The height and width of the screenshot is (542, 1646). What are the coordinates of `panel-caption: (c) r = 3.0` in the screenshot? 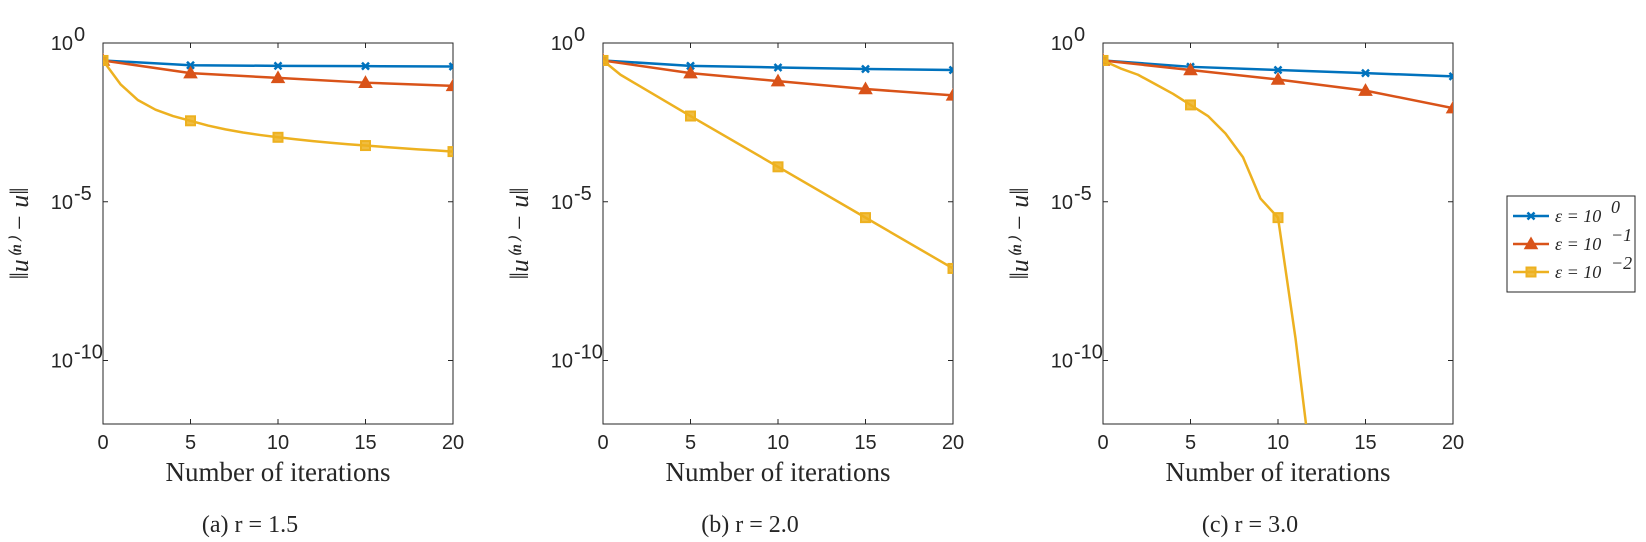 It's located at (1250, 525).